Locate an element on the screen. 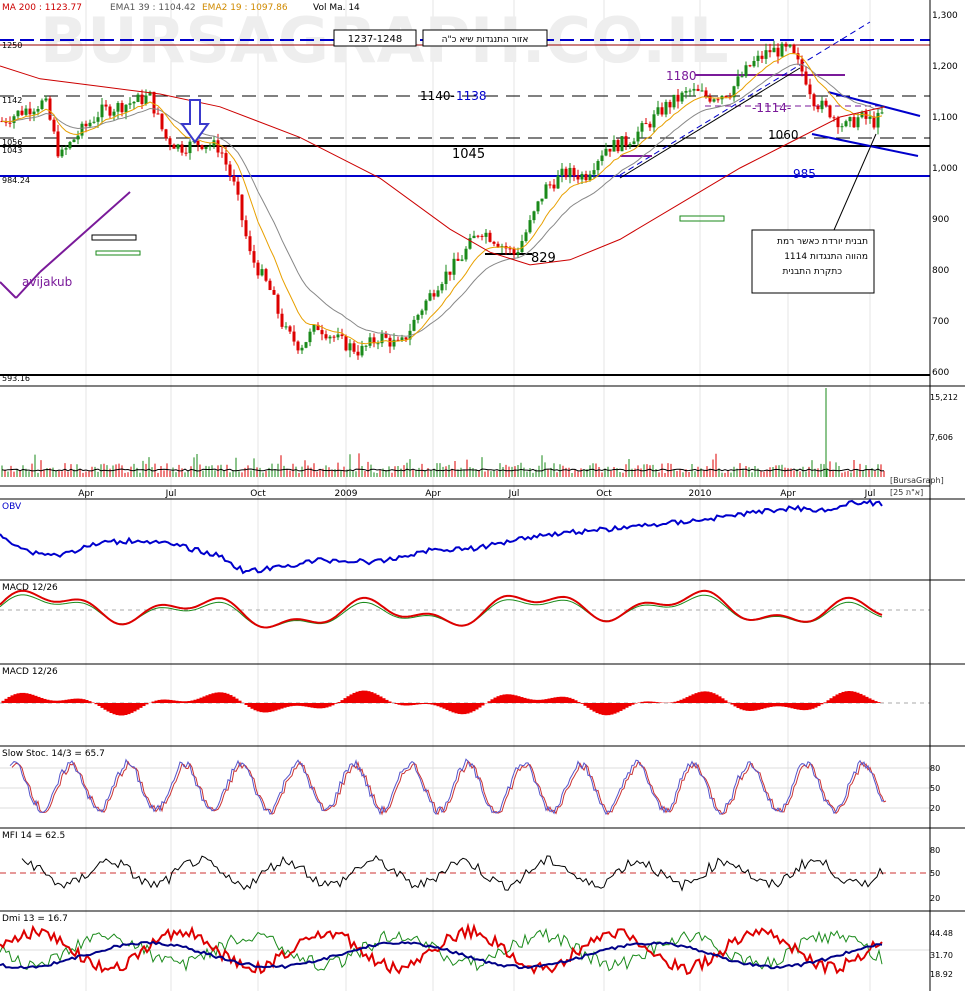 This screenshot has width=965, height=995. x-tick-label: Oct is located at coordinates (258, 494).